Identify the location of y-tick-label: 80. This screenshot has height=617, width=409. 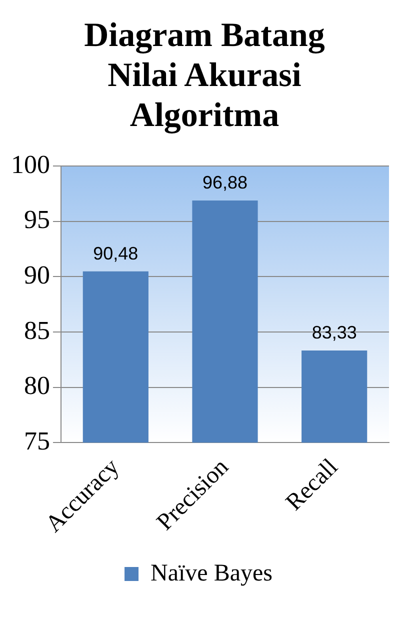
(37, 385).